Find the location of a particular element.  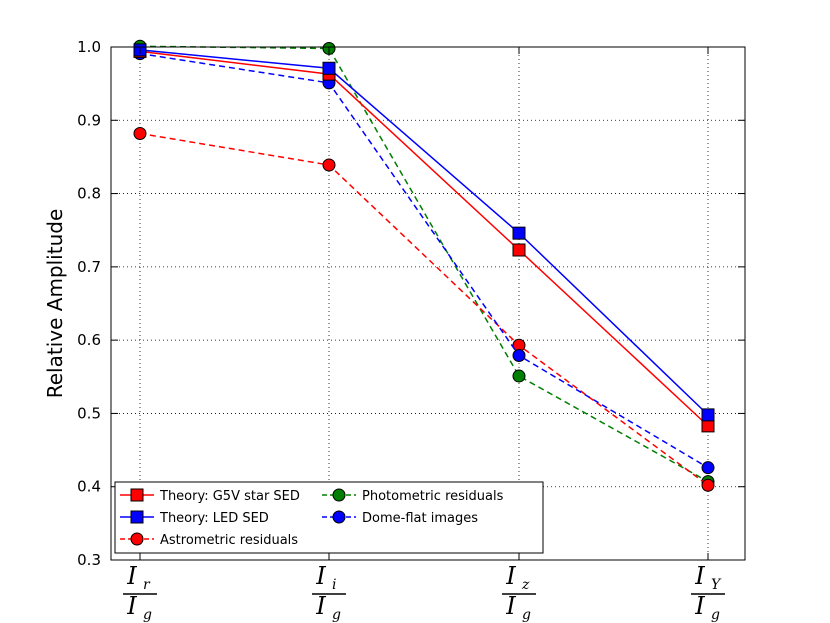

legend-label: Theory: G5V star SED is located at coordinates (229, 496).